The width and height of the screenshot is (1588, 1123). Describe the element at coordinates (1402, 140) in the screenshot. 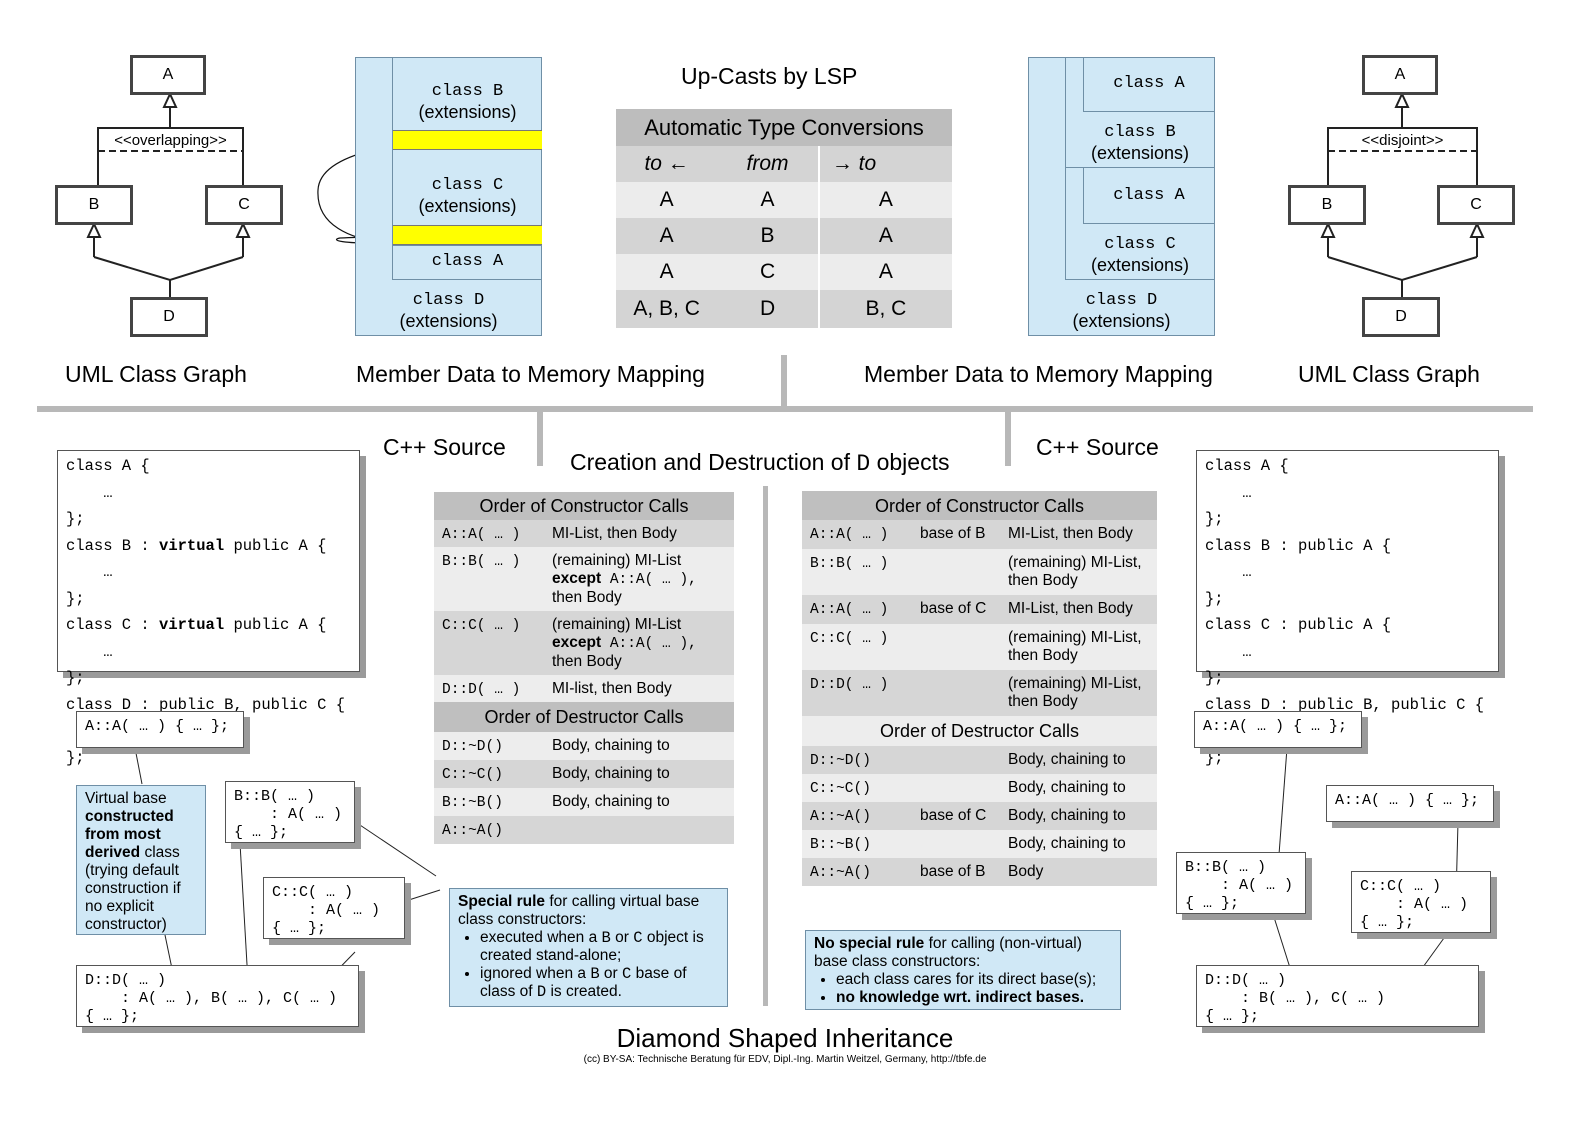

I see `uml-right-constraint: <<disjoint>>` at that location.